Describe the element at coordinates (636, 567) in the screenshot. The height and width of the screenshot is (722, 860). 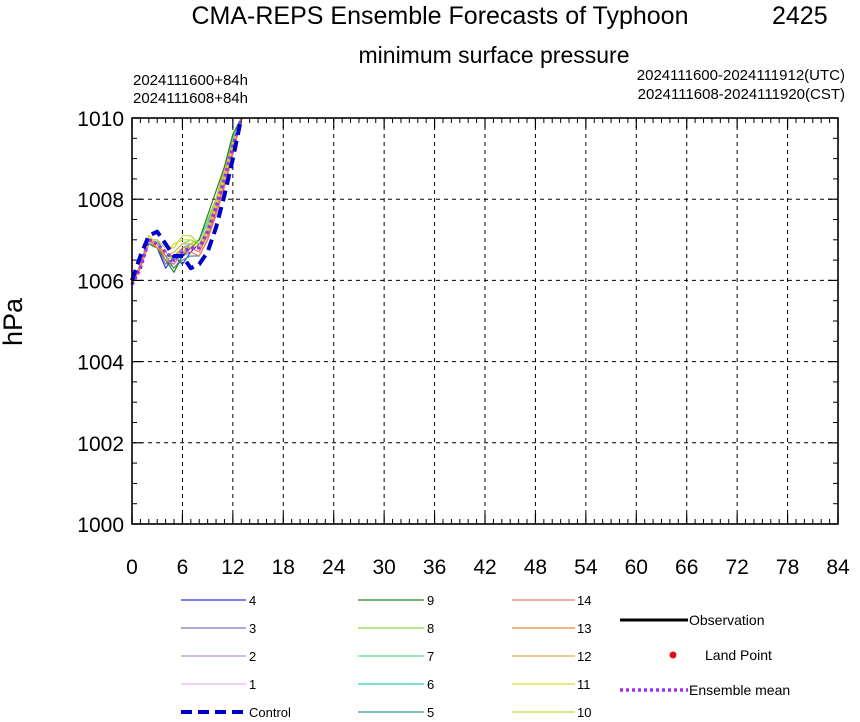
I see `x-tick-label: 60` at that location.